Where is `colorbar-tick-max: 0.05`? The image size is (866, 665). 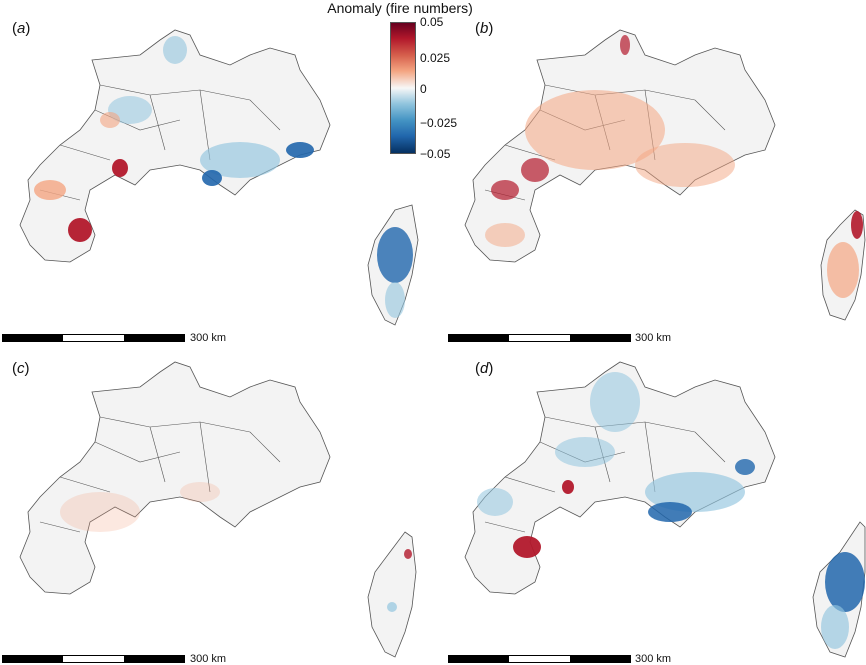 colorbar-tick-max: 0.05 is located at coordinates (432, 22).